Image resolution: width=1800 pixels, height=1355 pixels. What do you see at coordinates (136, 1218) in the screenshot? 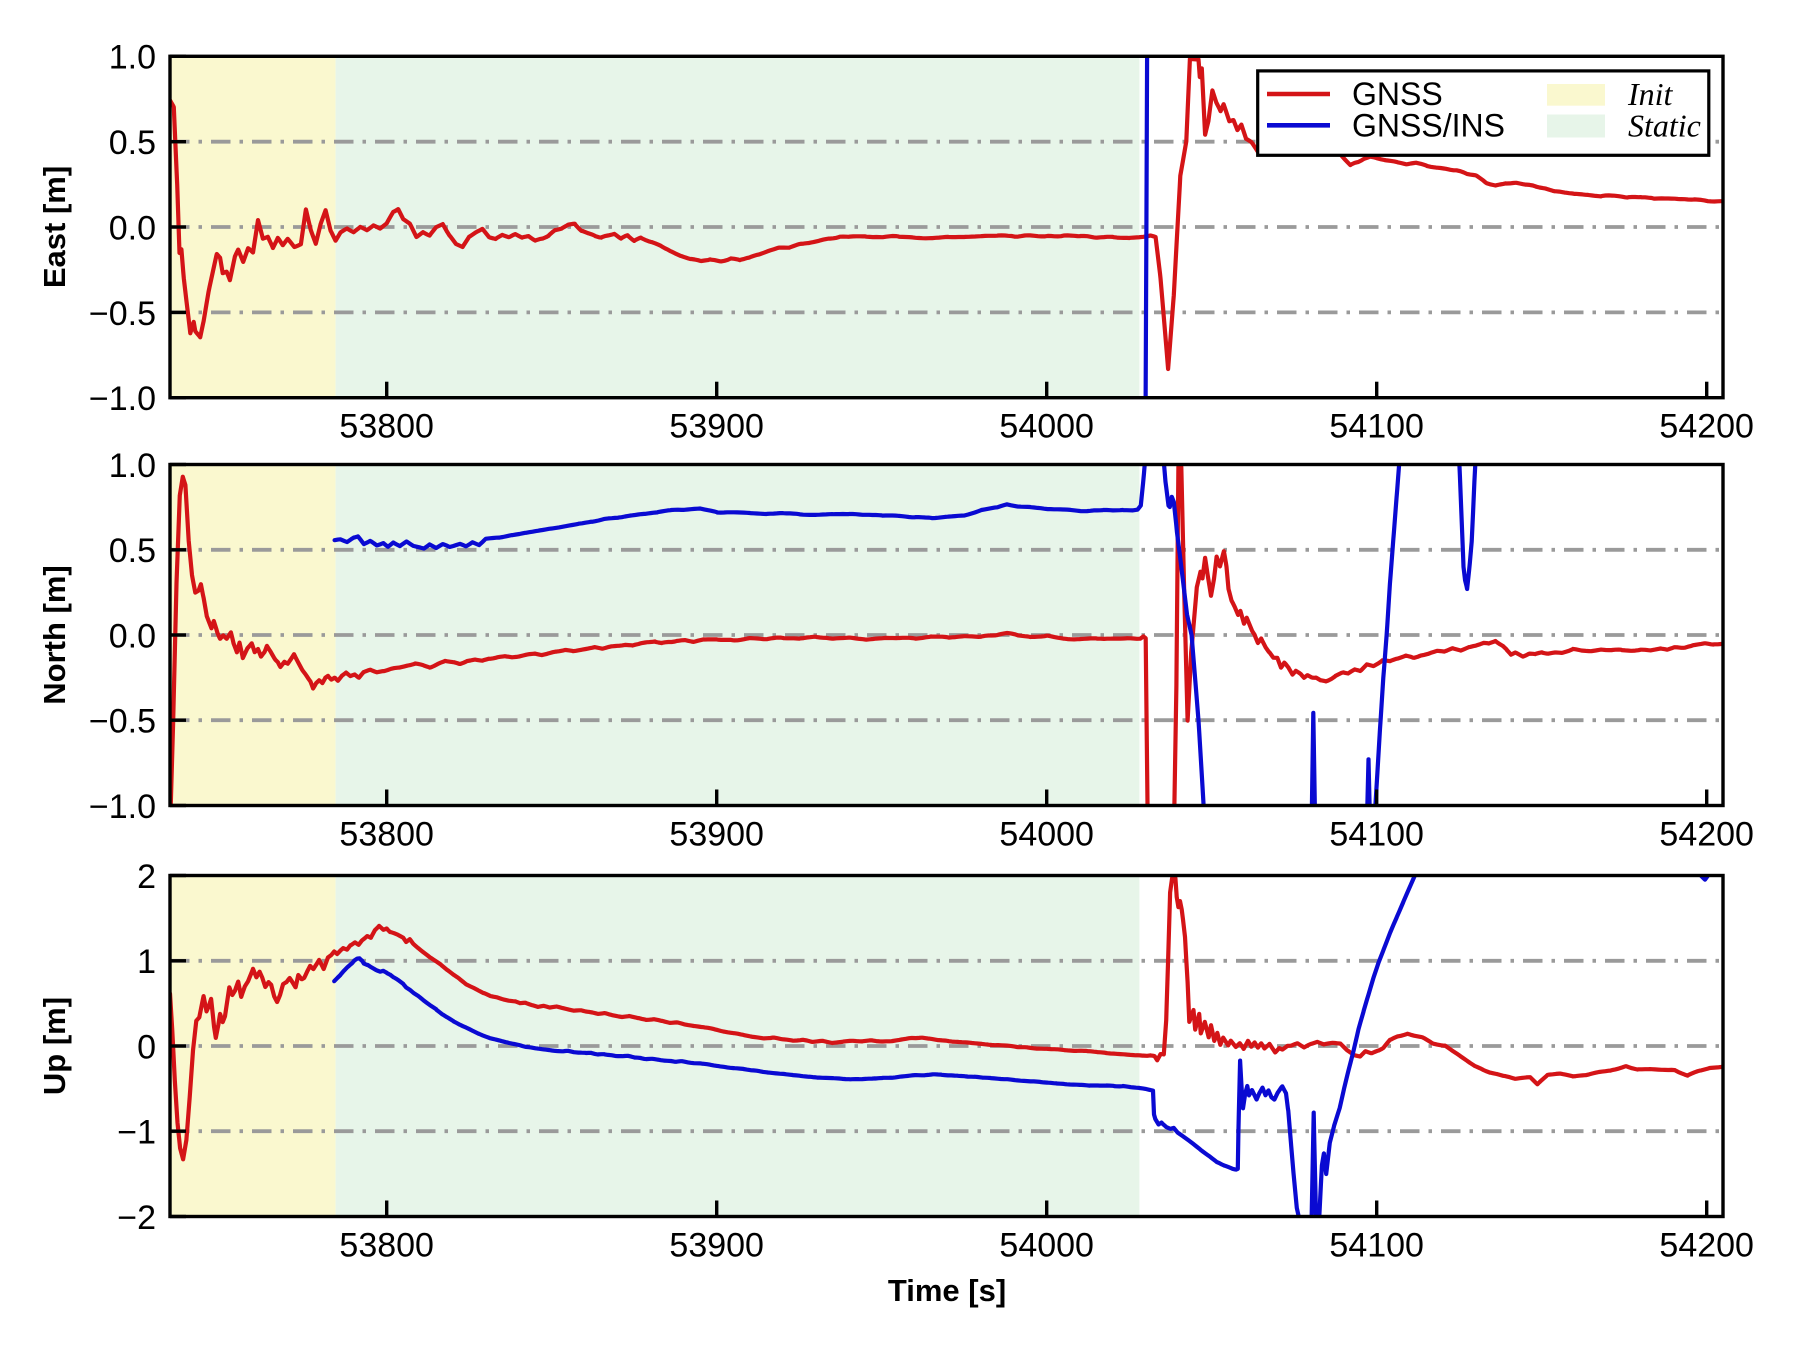
I see `svg-text: −2` at bounding box center [136, 1218].